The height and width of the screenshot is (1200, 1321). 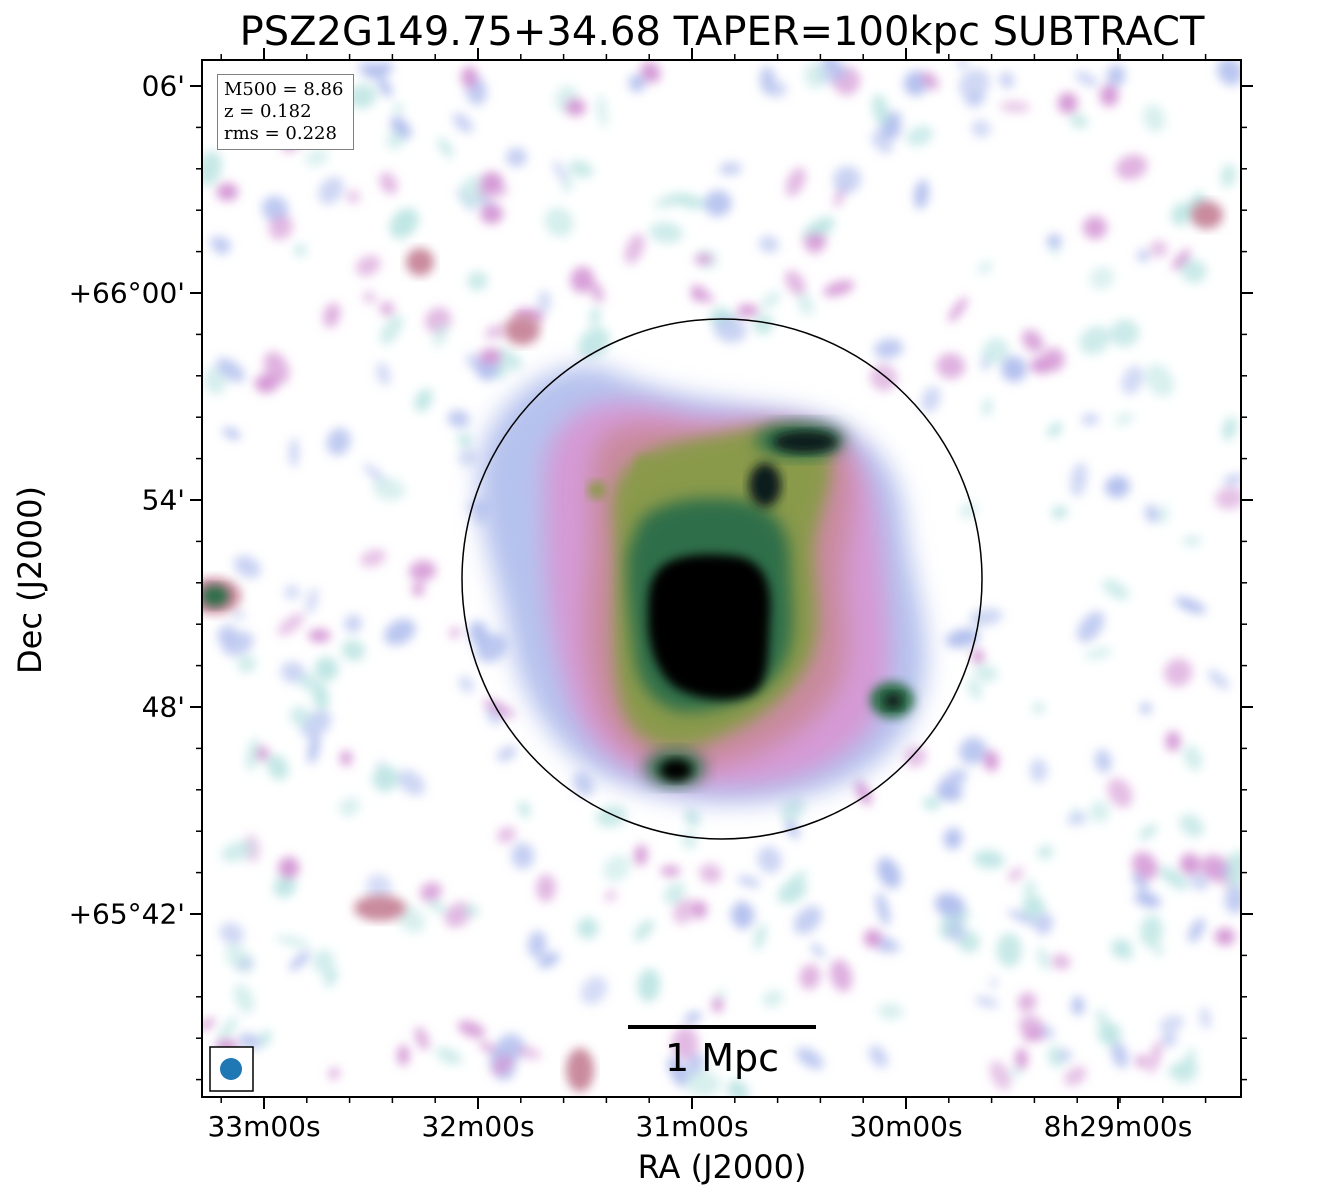 What do you see at coordinates (268, 111) in the screenshot?
I see `redshift-value: z = 0.182` at bounding box center [268, 111].